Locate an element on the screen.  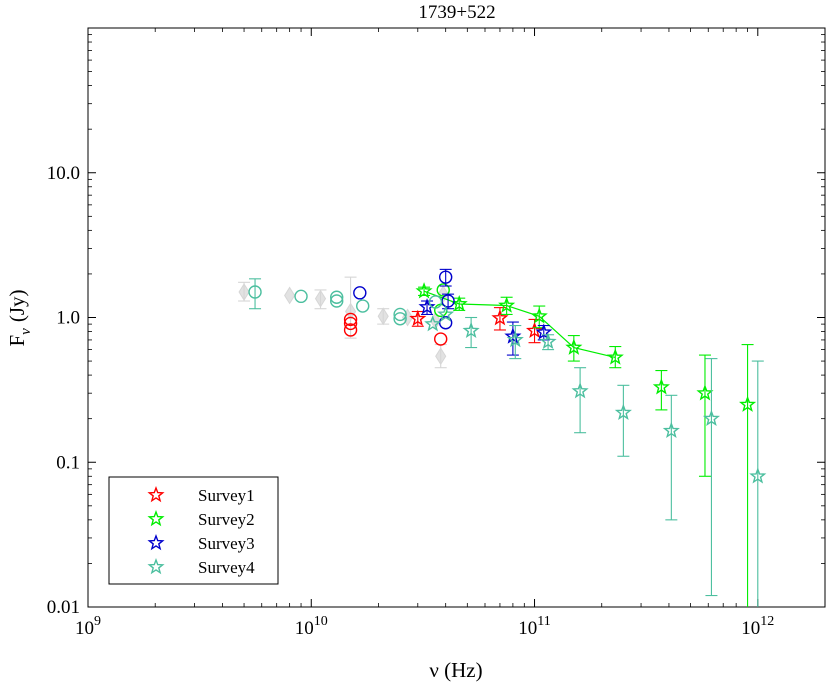
legend-label-survey2: Survey2 is located at coordinates (226, 519).